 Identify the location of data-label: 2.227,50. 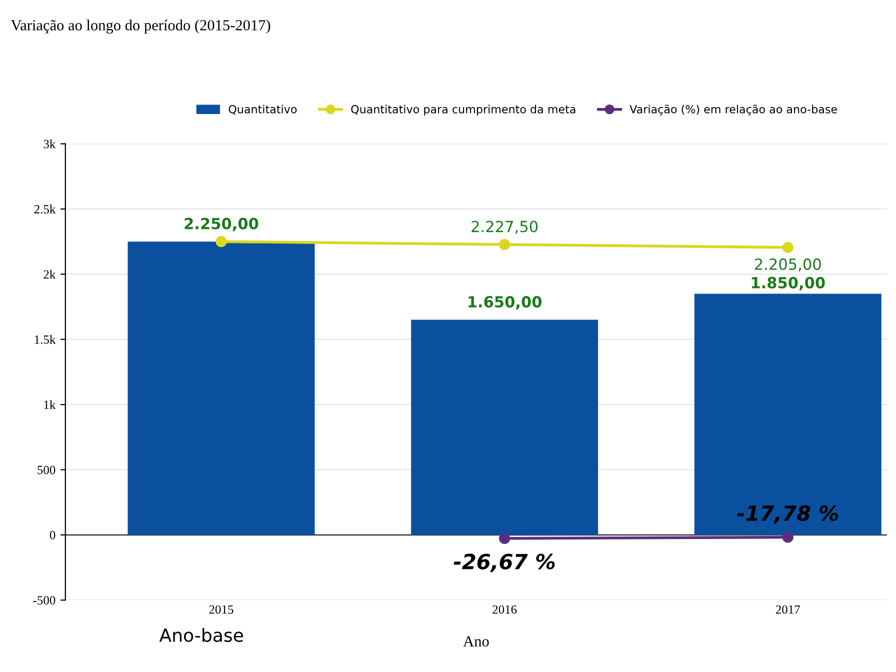
(505, 227).